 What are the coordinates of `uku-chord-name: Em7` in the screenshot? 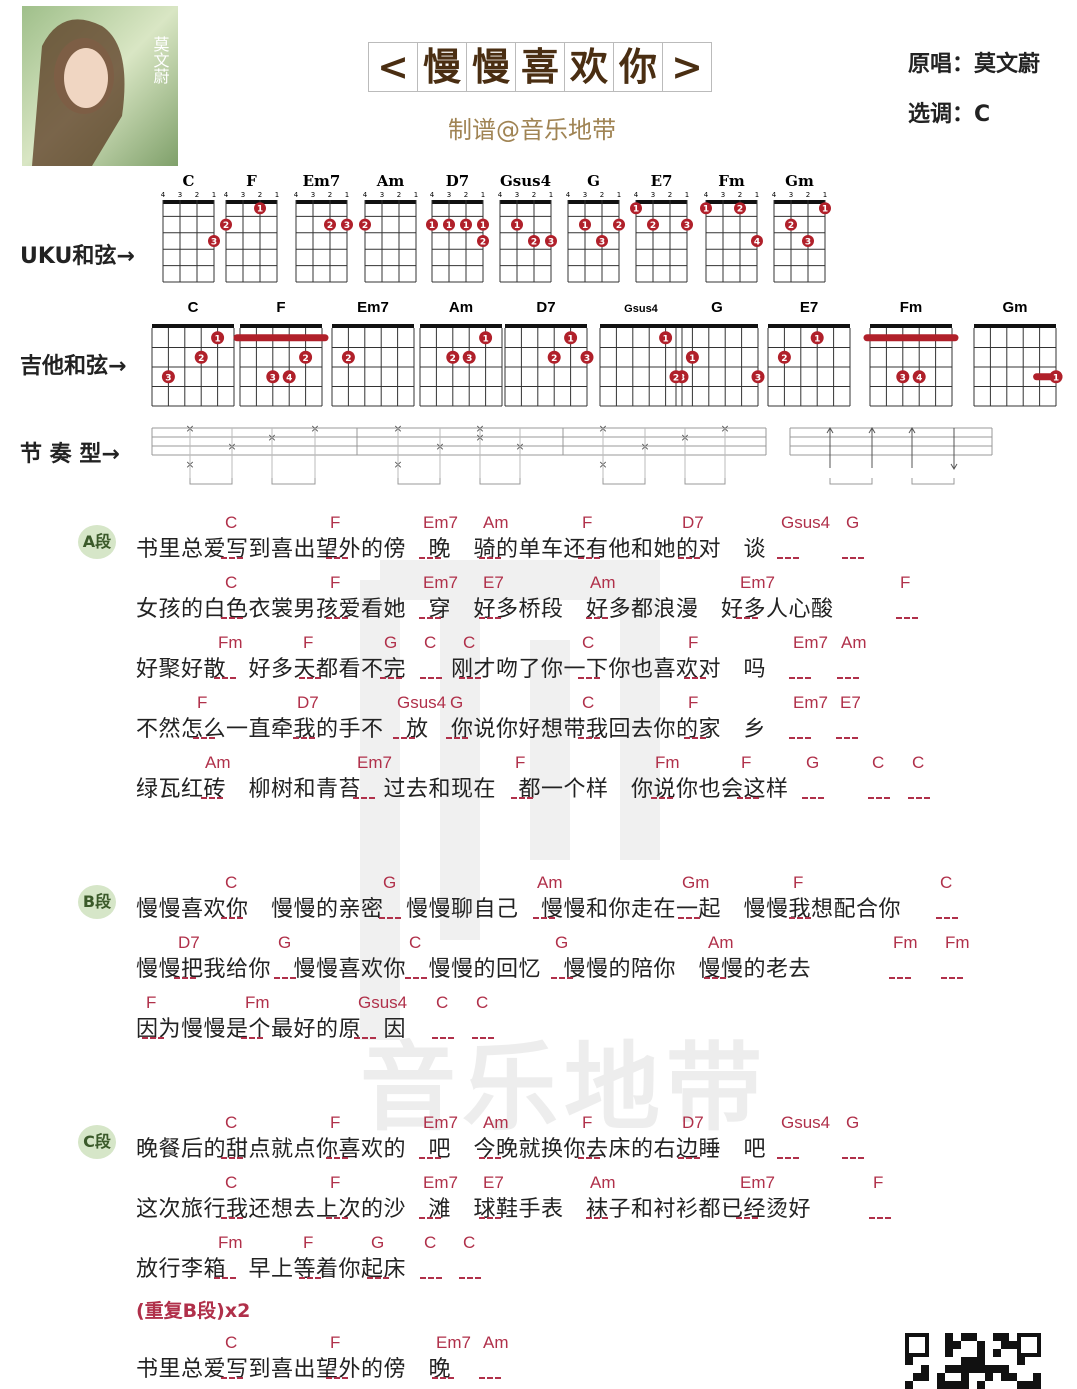 It's located at (322, 181).